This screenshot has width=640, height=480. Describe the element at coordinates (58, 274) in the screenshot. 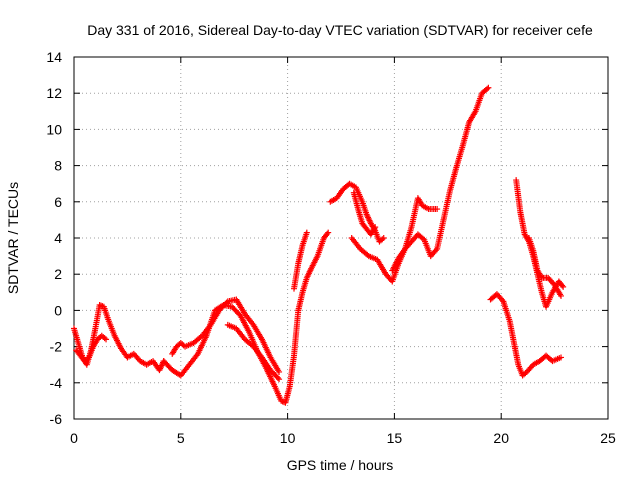

I see `y-tick-label: 2` at that location.